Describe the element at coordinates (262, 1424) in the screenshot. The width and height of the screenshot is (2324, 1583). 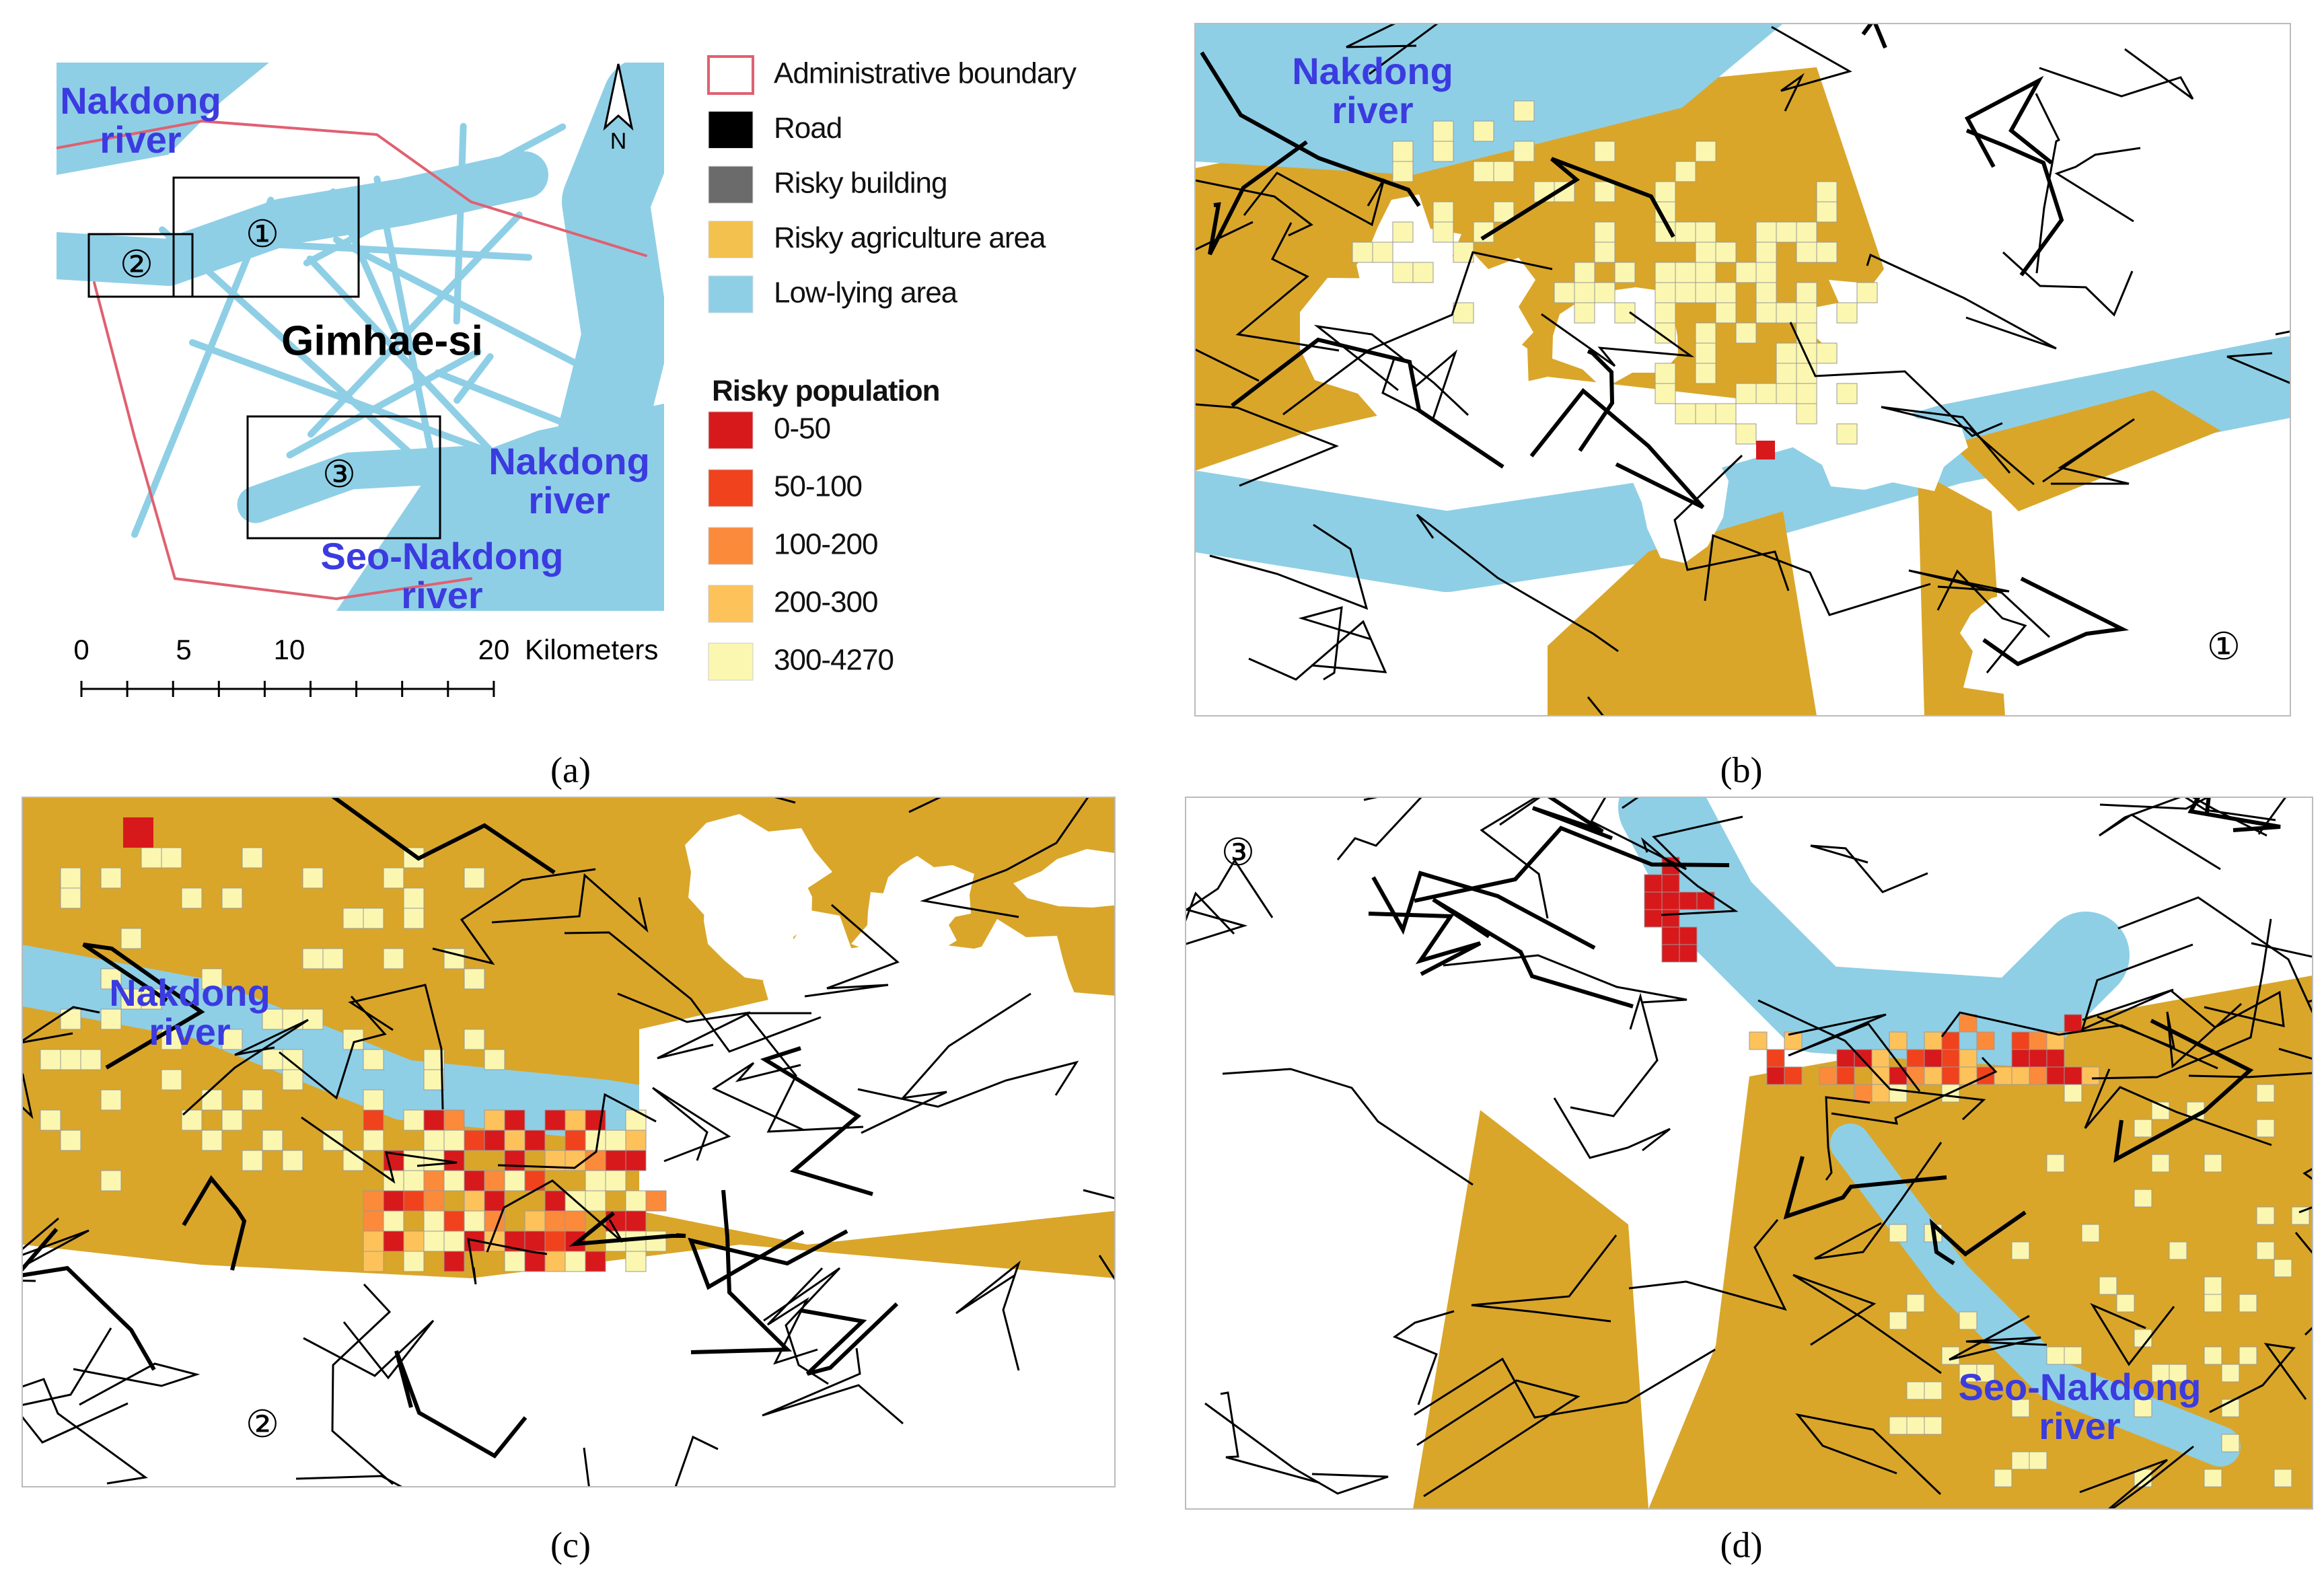
I see `zone-number: ②` at that location.